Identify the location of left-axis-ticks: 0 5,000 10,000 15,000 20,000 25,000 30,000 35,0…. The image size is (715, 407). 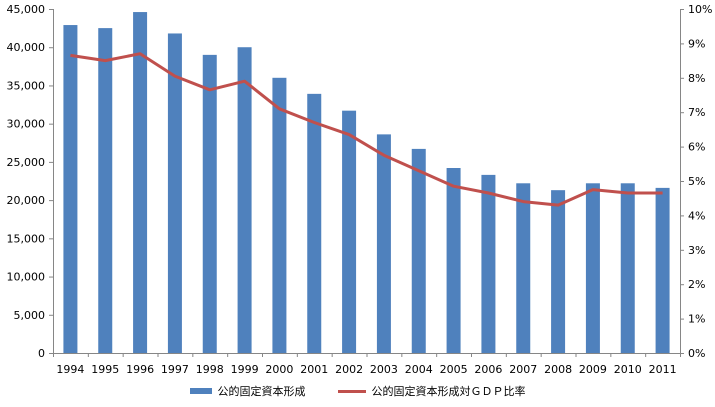
(30, 181).